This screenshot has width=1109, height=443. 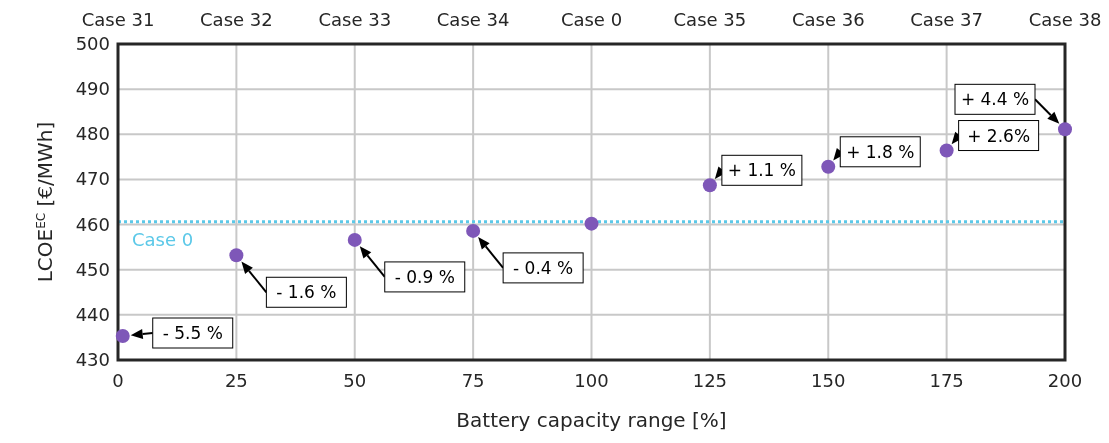 What do you see at coordinates (591, 420) in the screenshot?
I see `x-axis-title: Battery capacity range [%]` at bounding box center [591, 420].